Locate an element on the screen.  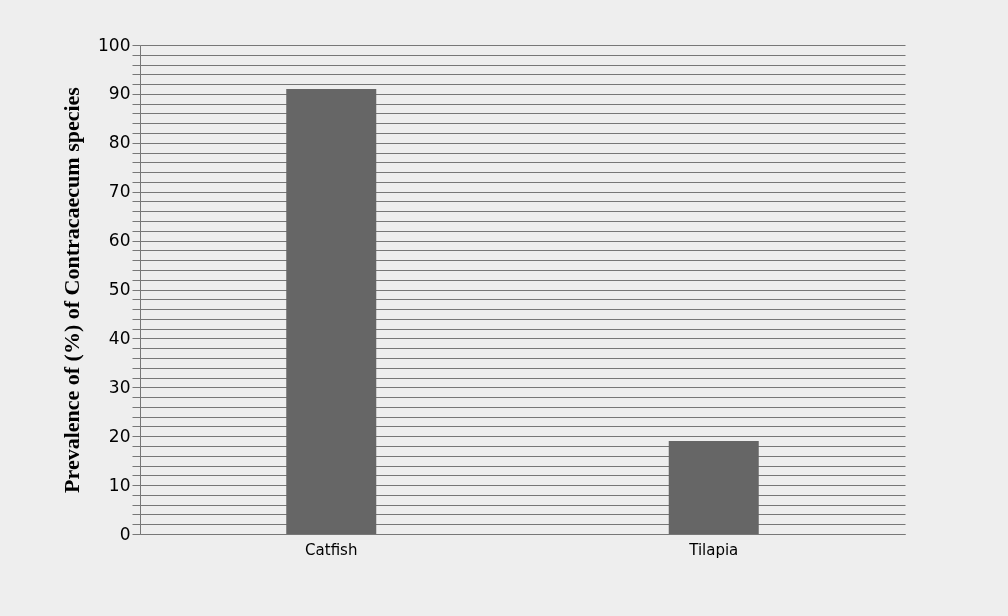
y-tick-label: 100 is located at coordinates (114, 44).